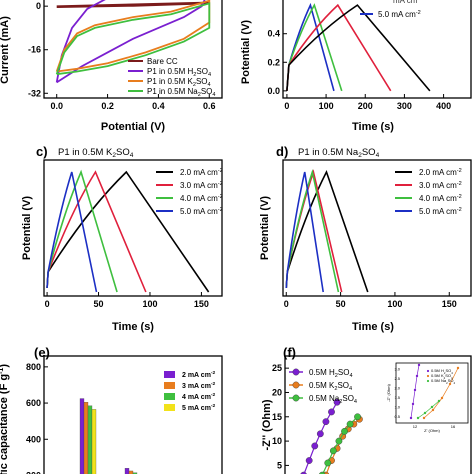 The image size is (474, 474). Describe the element at coordinates (56, 106) in the screenshot. I see `x-tick-label: 0.0` at that location.